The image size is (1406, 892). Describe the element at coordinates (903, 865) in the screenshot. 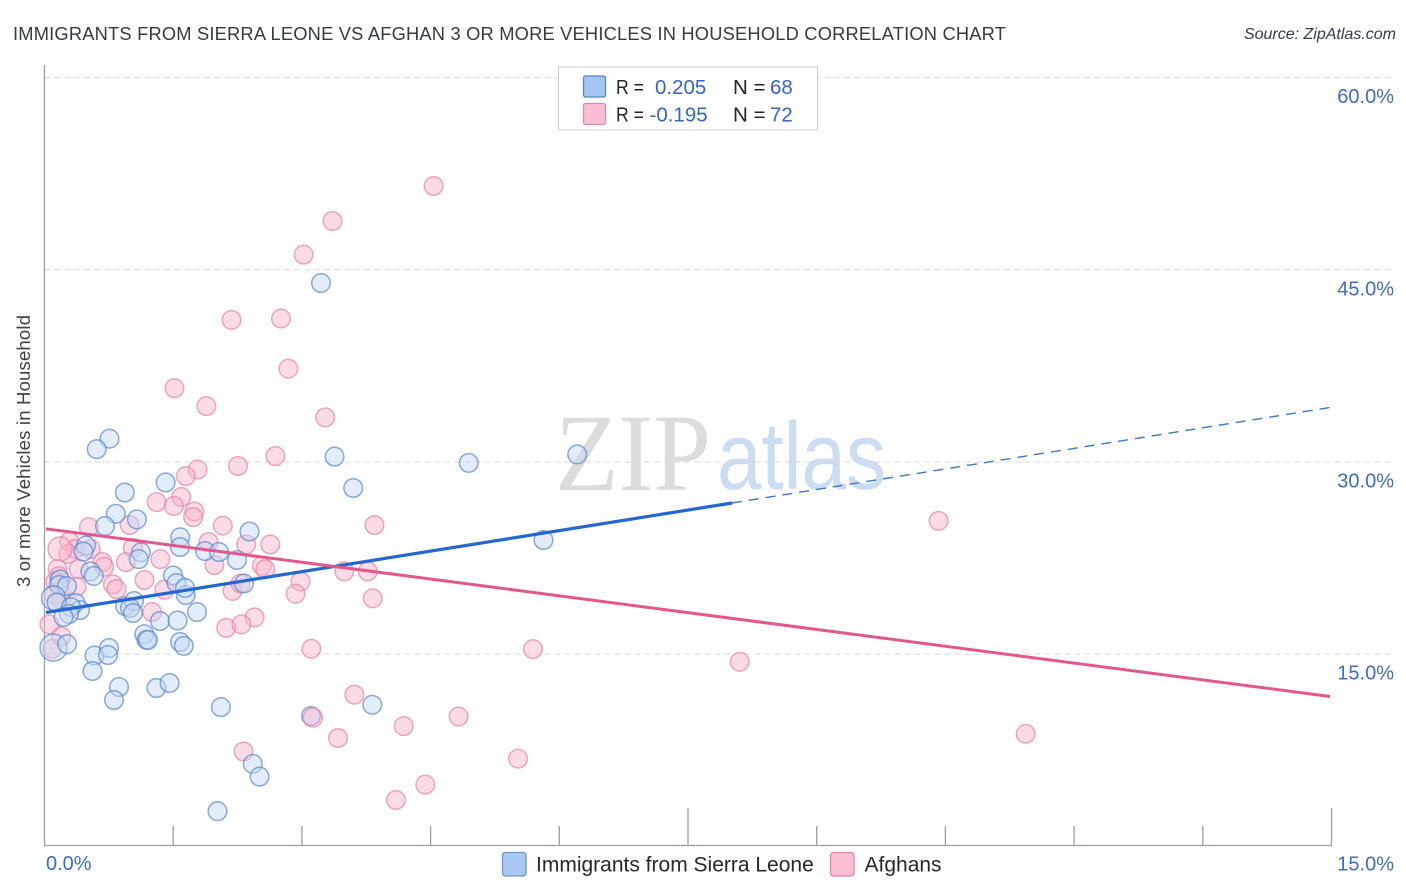

I see `svg-text: Afghans` at that location.